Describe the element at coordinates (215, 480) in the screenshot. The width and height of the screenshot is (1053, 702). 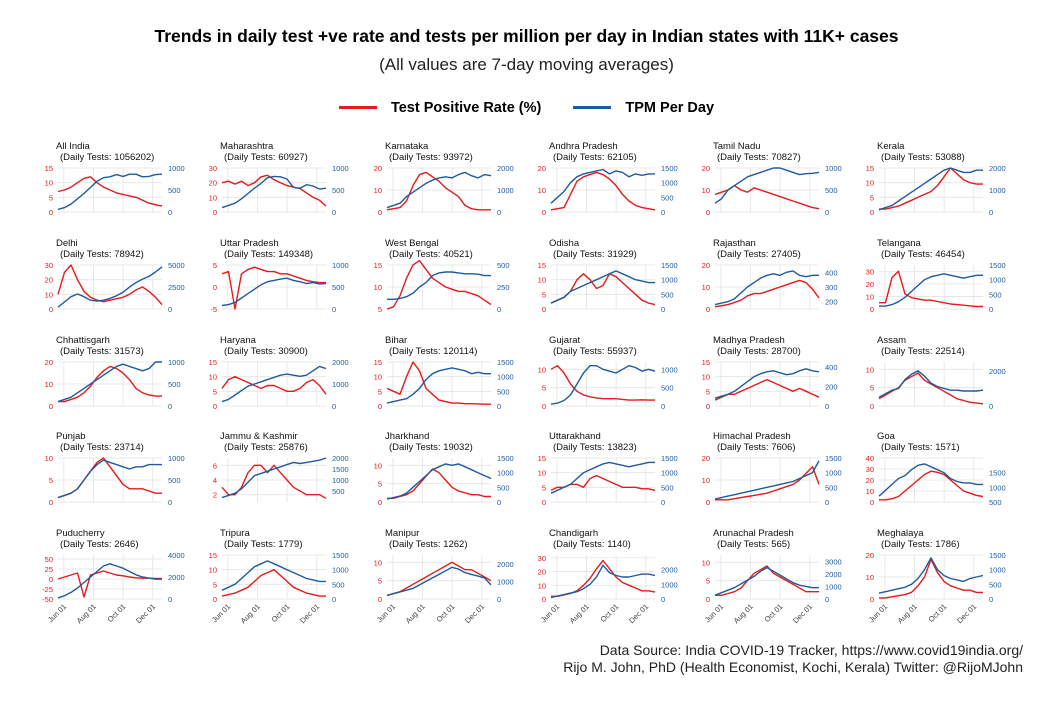
I see `y-tick-label-left: 4` at that location.